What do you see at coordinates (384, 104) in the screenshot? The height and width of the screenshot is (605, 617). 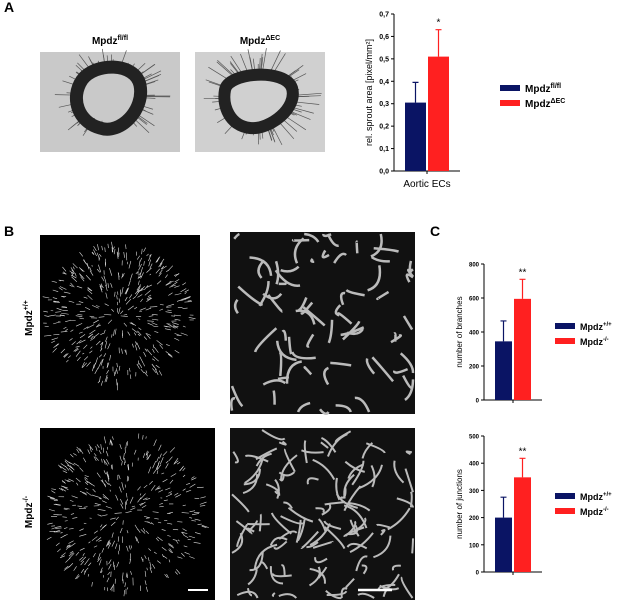 I see `y-tick-label: 0,3` at bounding box center [384, 104].